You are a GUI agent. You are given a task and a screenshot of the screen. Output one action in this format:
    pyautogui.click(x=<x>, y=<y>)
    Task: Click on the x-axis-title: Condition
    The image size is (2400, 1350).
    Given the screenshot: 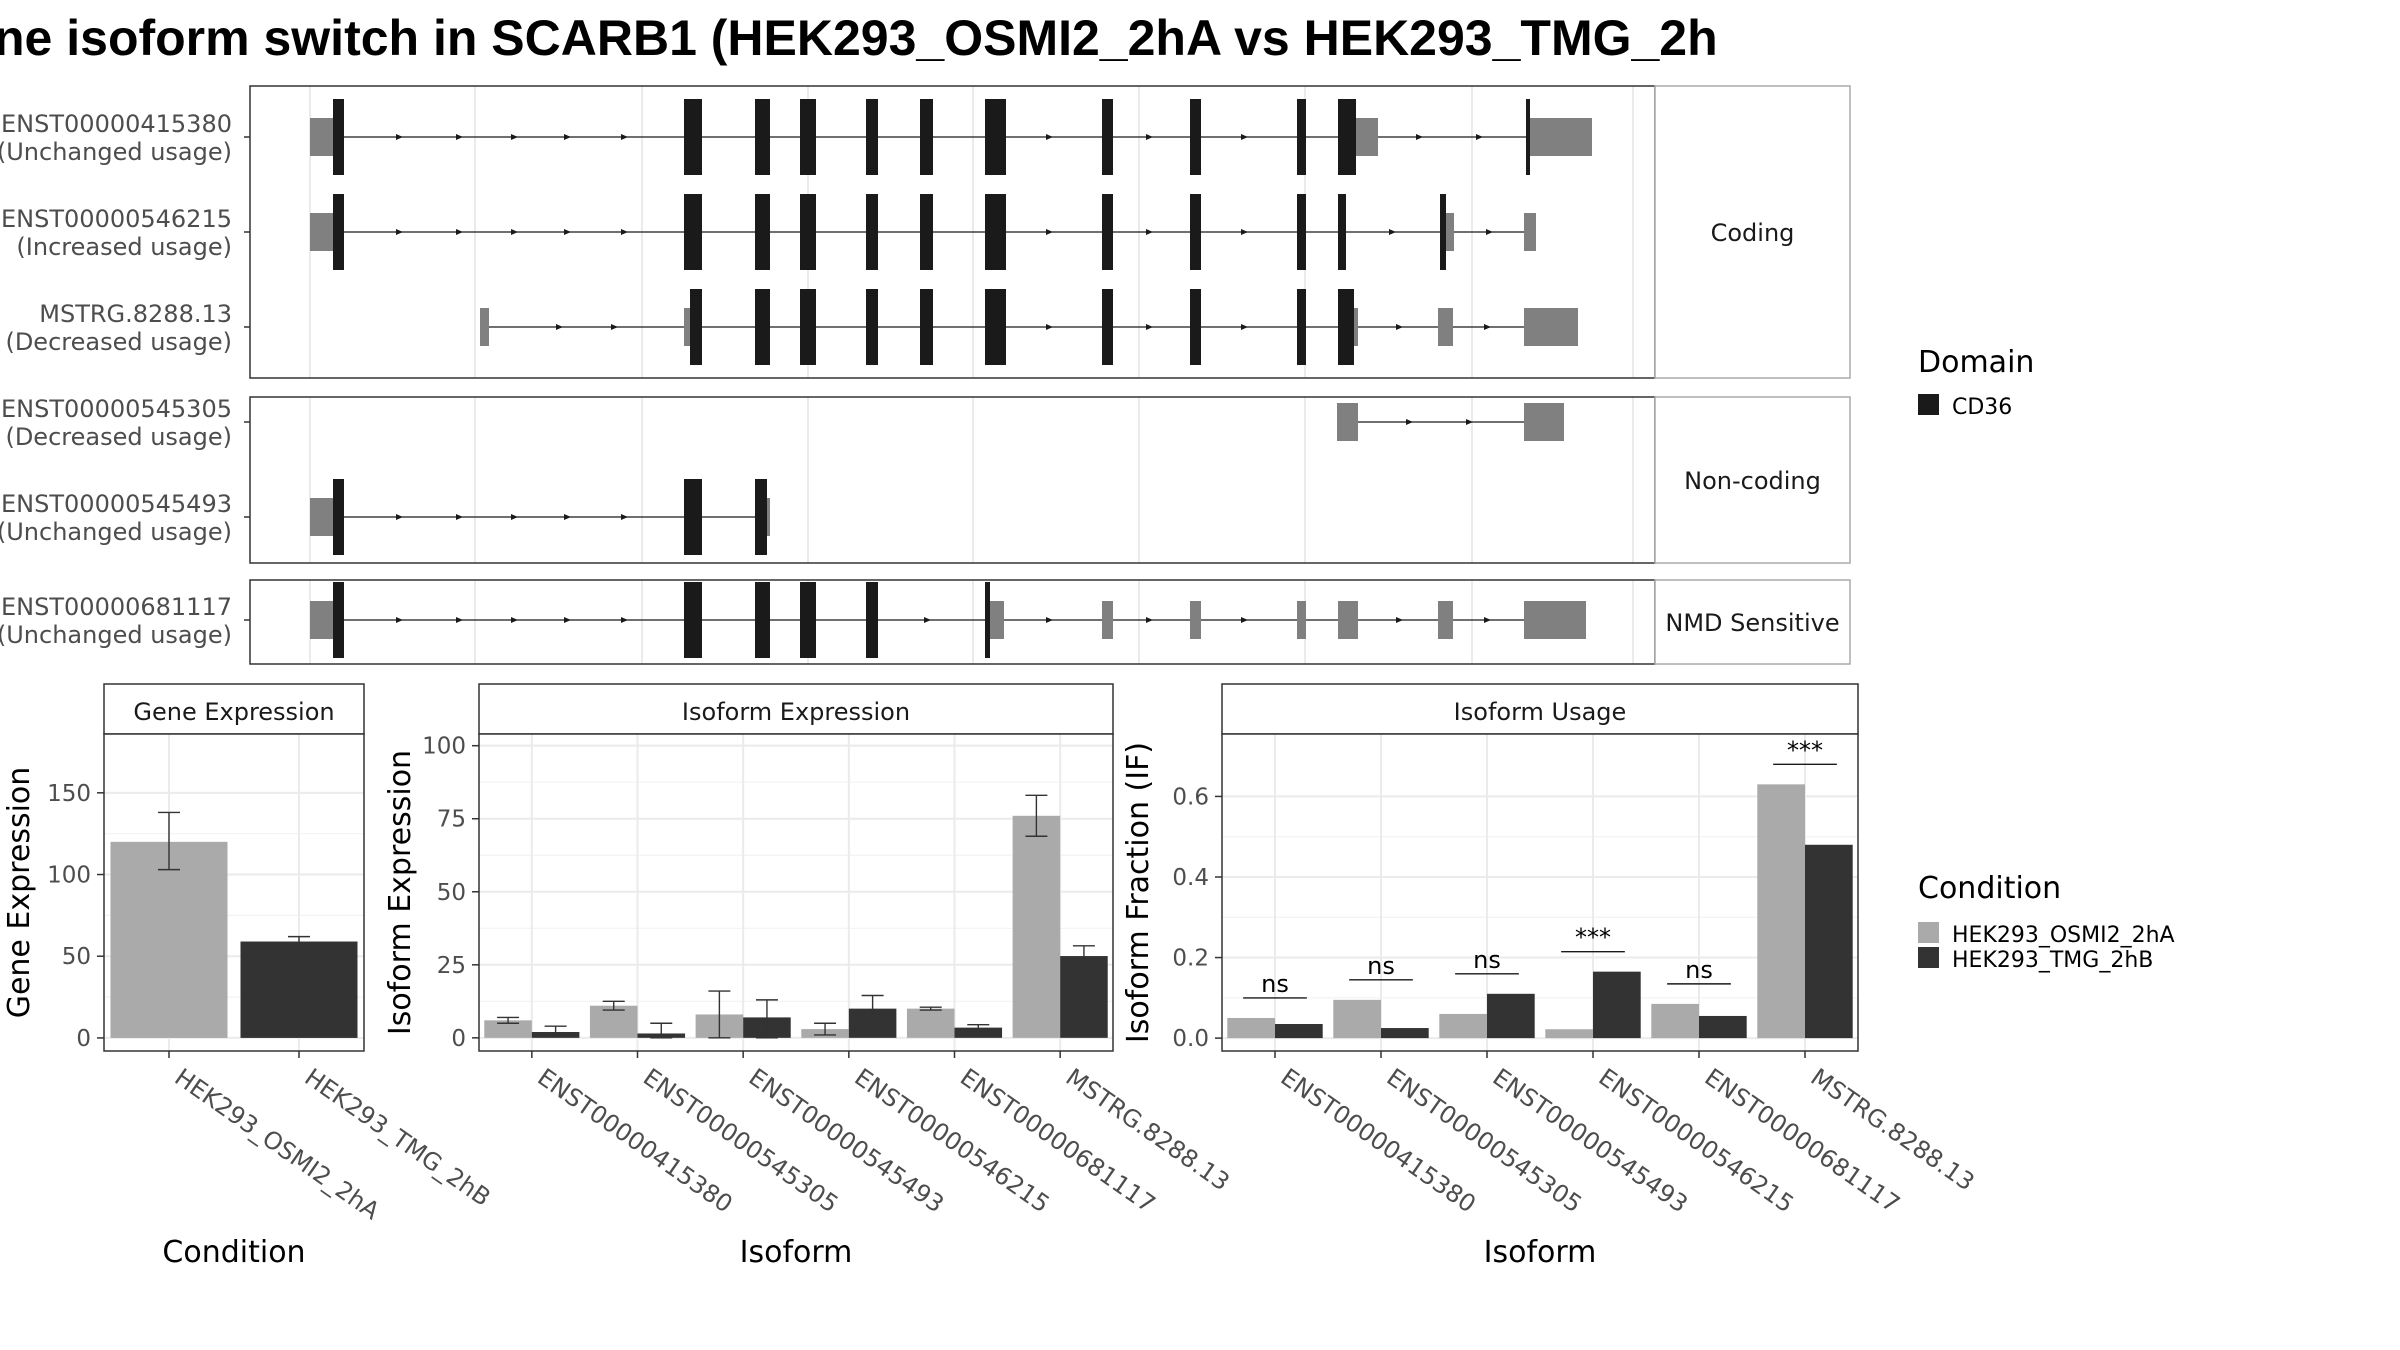 What is the action you would take?
    pyautogui.click(x=233, y=1252)
    